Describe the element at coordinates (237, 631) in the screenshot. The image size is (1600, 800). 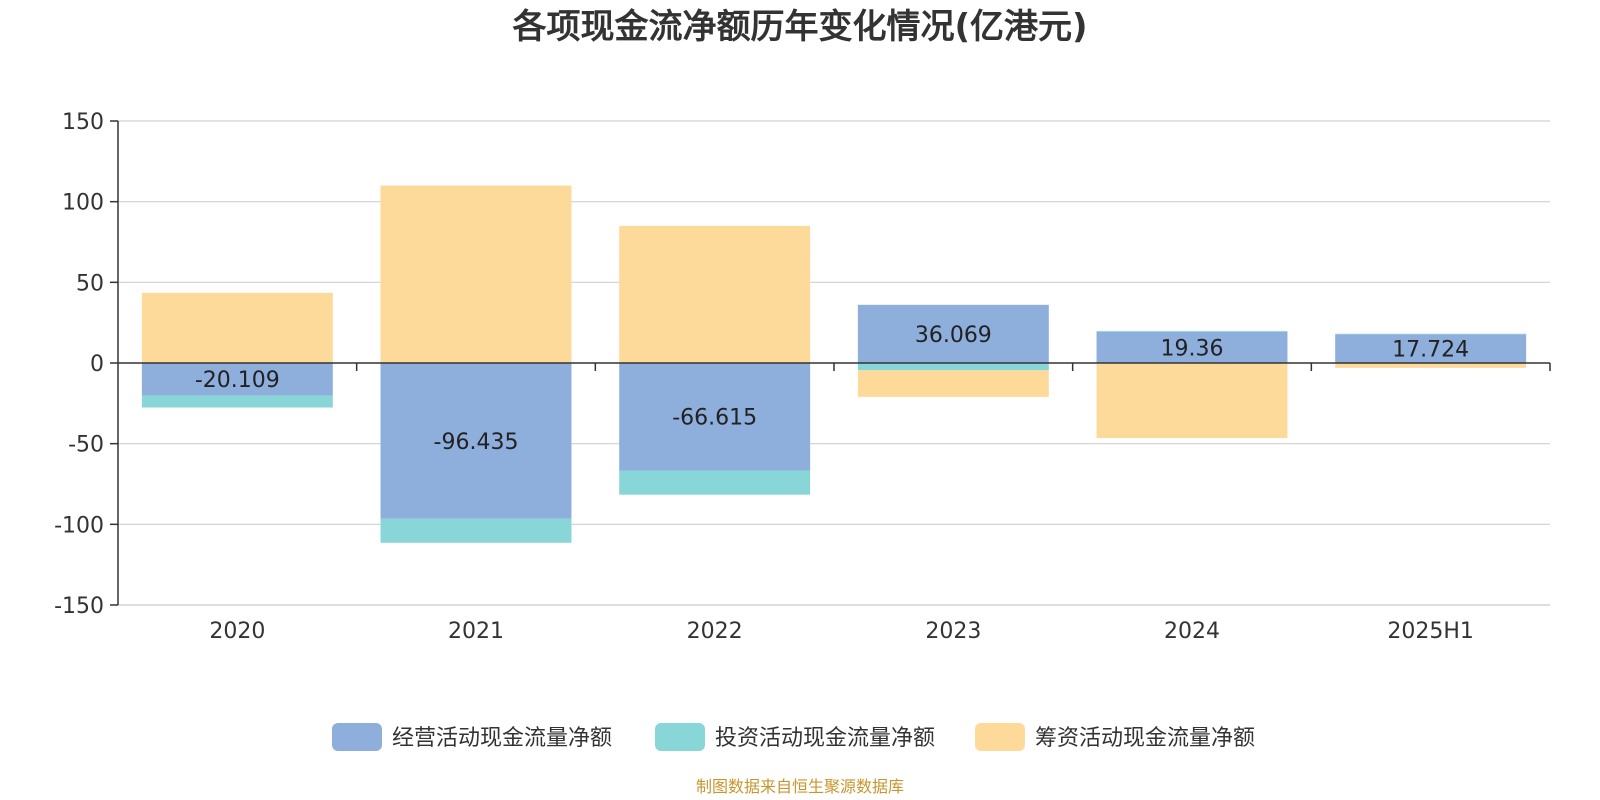
I see `x-tick-label: 2020` at that location.